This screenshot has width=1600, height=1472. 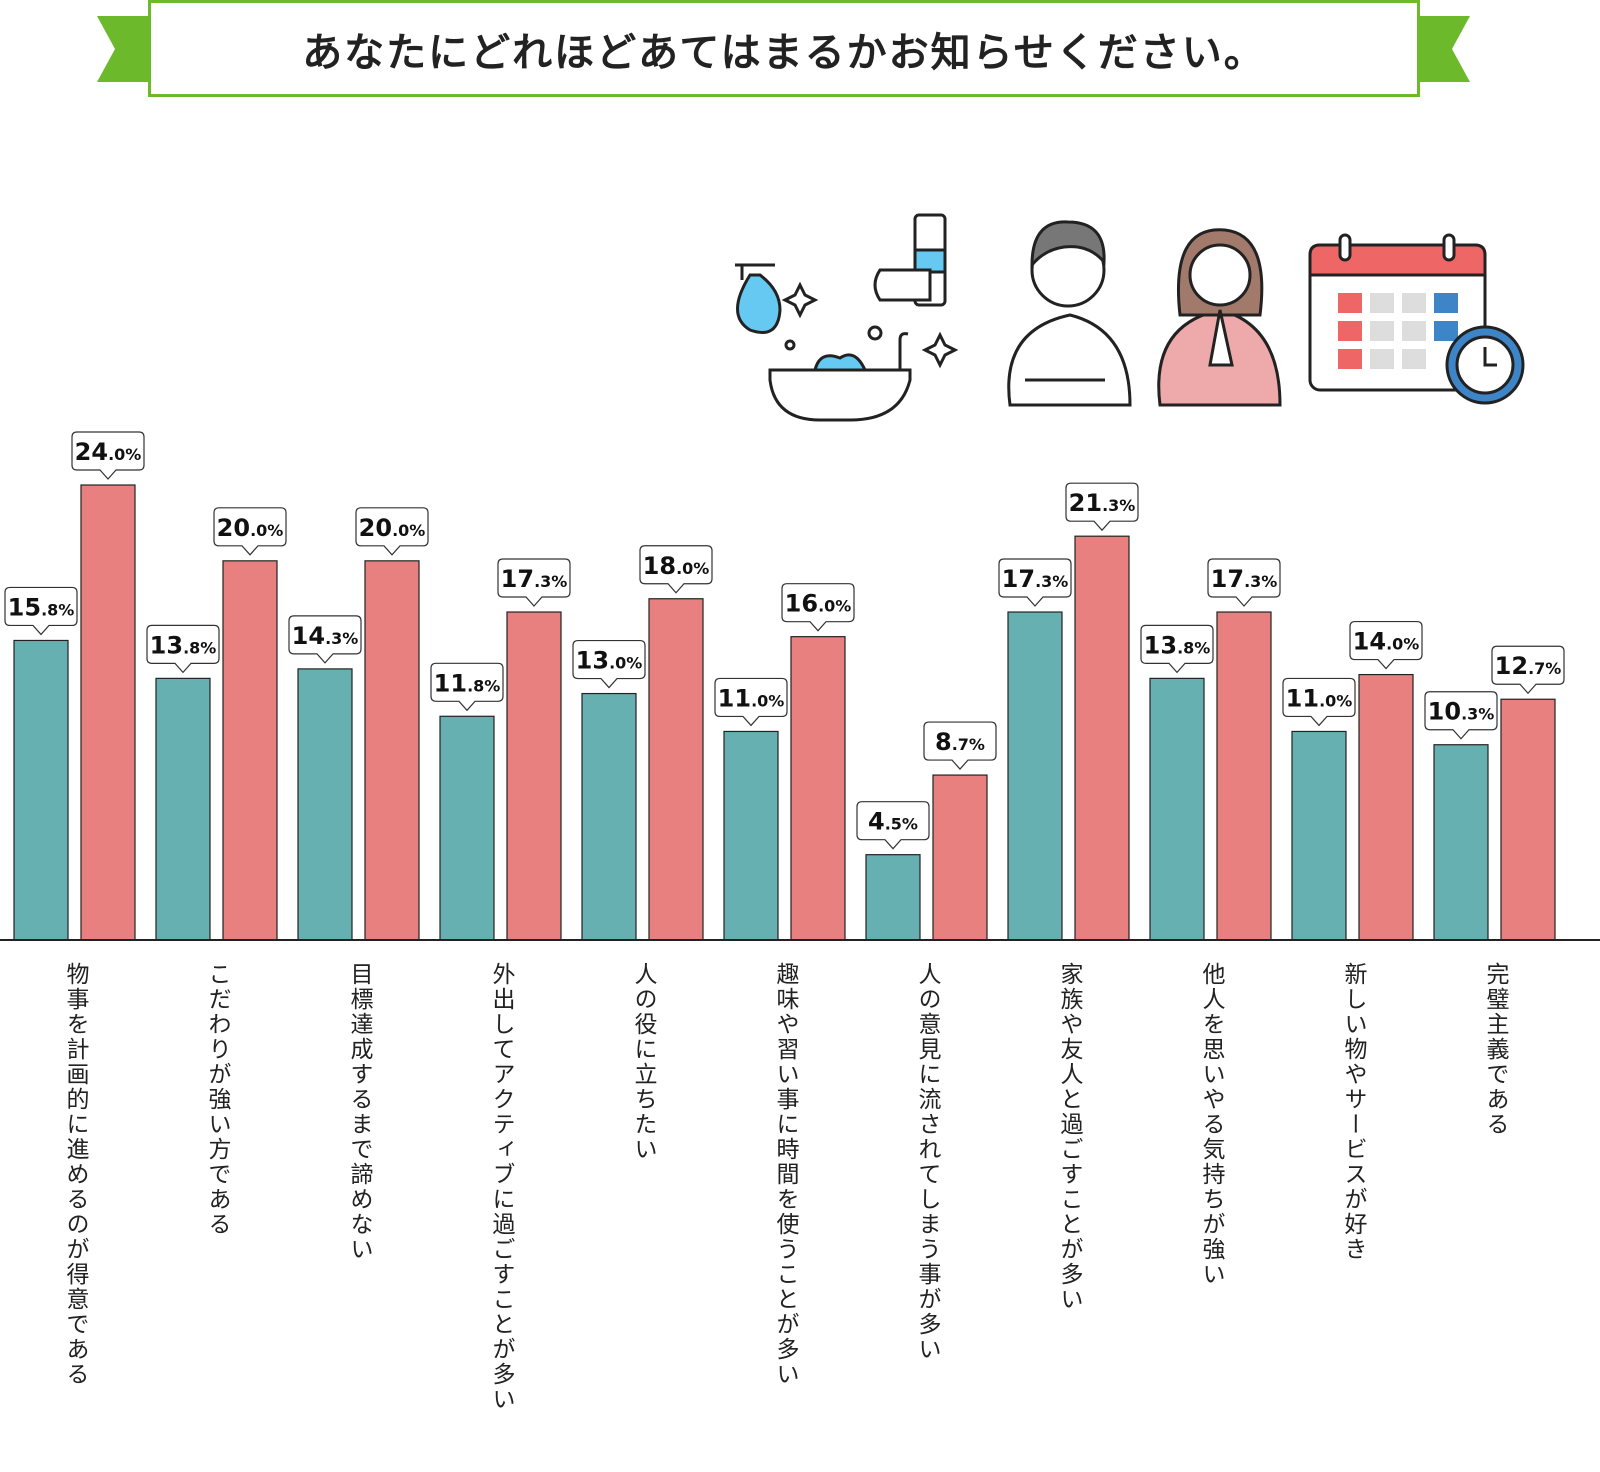 I want to click on data-label: 13.0%, so click(x=609, y=664).